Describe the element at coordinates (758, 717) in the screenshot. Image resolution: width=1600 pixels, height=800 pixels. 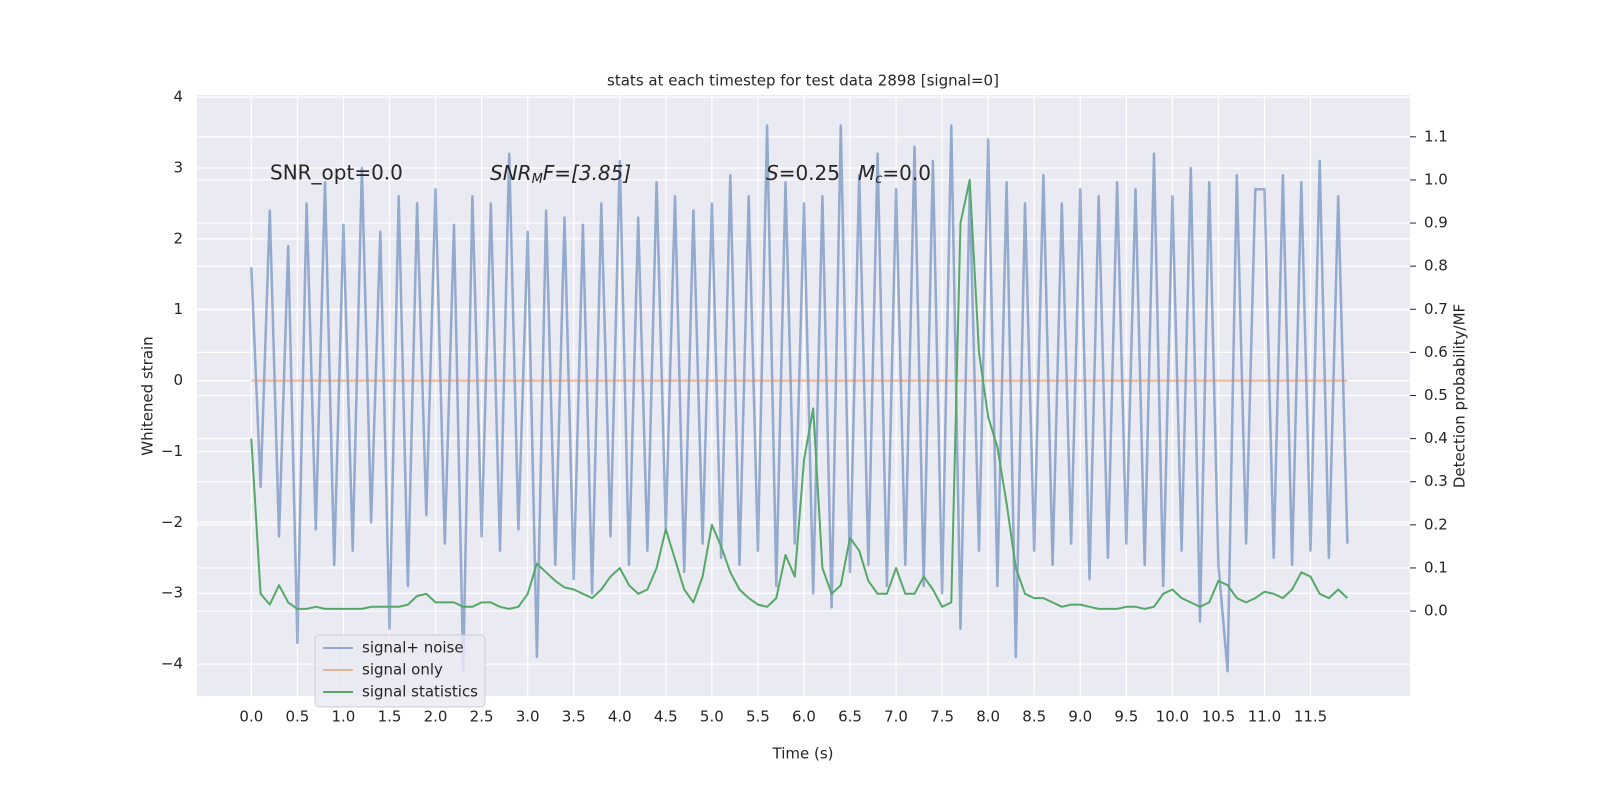
I see `x-tick-label: 5.5` at that location.